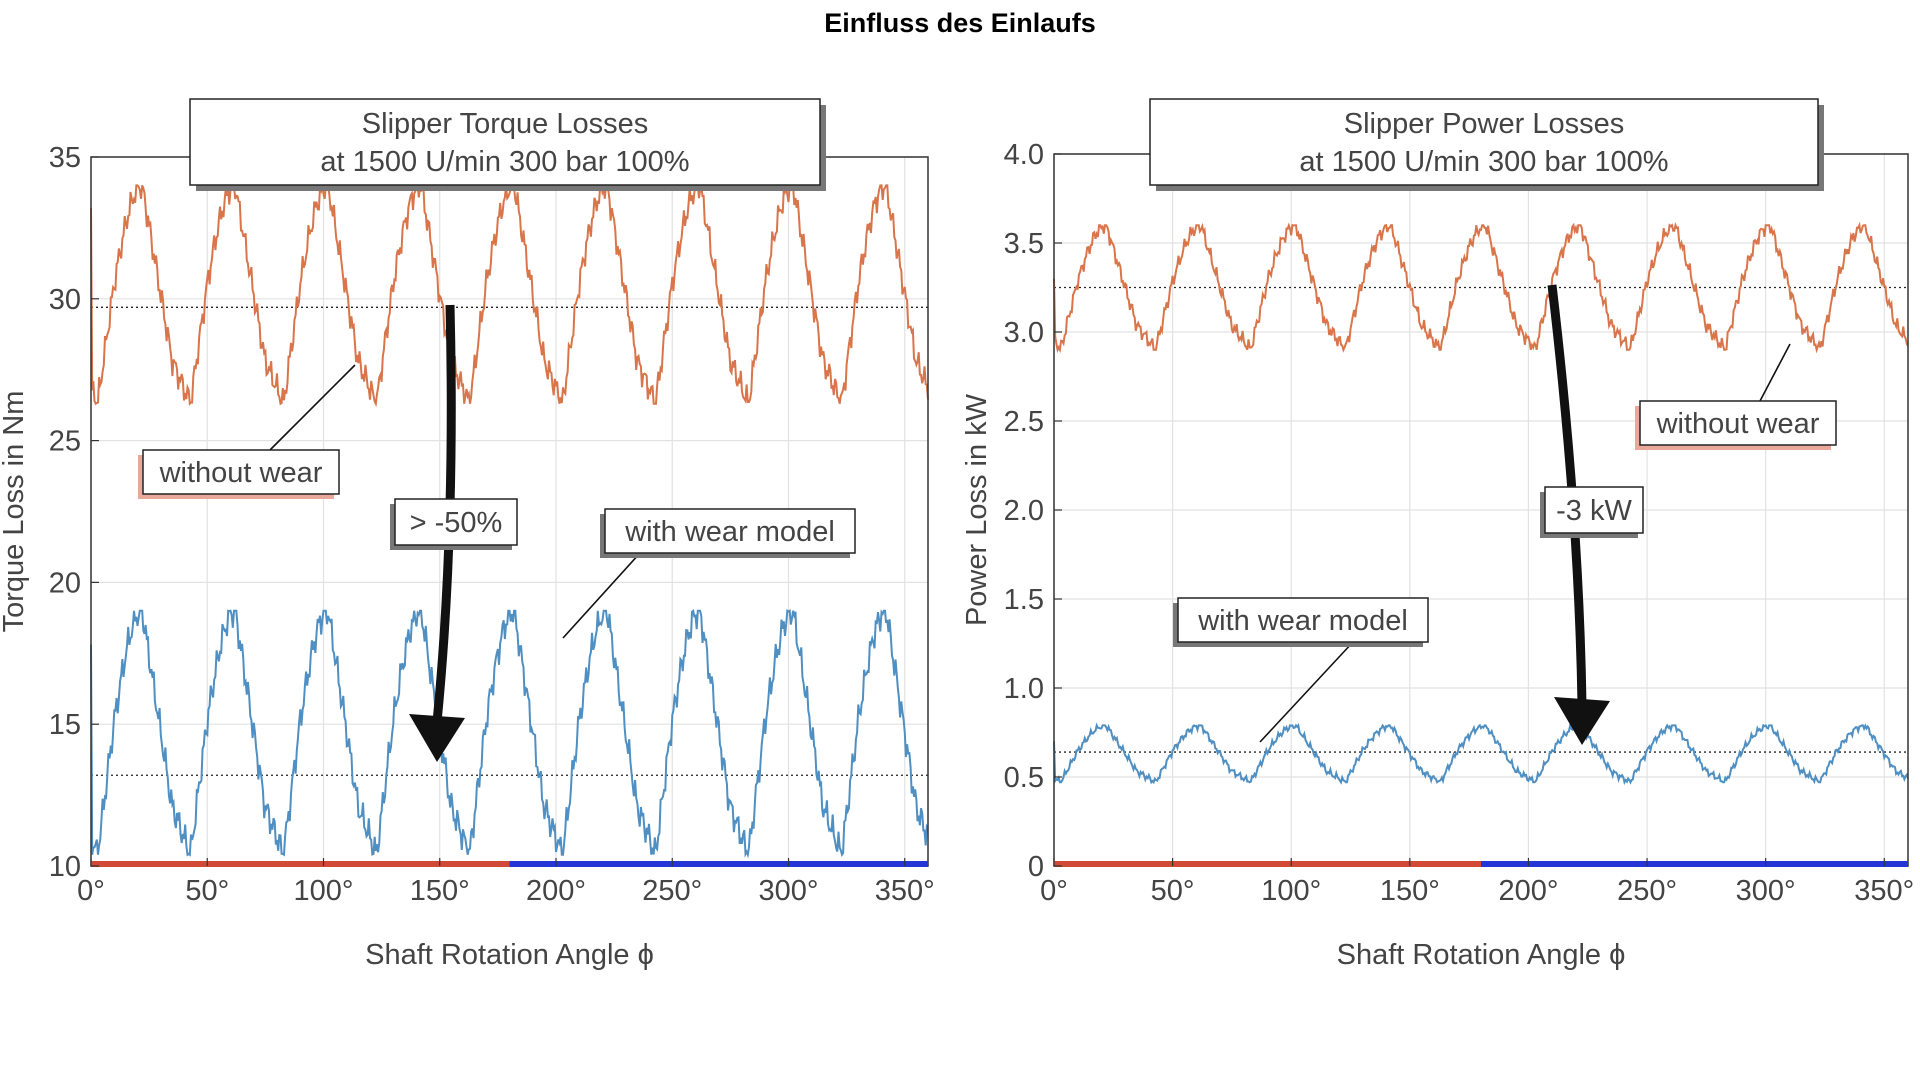  What do you see at coordinates (1024, 600) in the screenshot?
I see `y-tick-label: 1.5` at bounding box center [1024, 600].